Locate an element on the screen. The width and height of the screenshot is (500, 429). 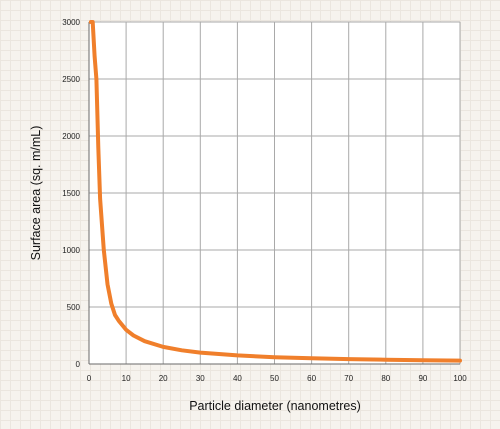
x-tick-label: 50 is located at coordinates (274, 378).